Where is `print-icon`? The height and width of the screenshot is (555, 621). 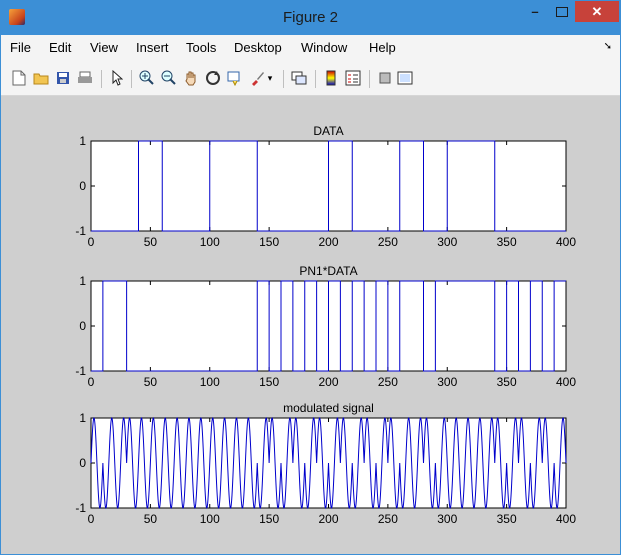
print-icon is located at coordinates (85, 78).